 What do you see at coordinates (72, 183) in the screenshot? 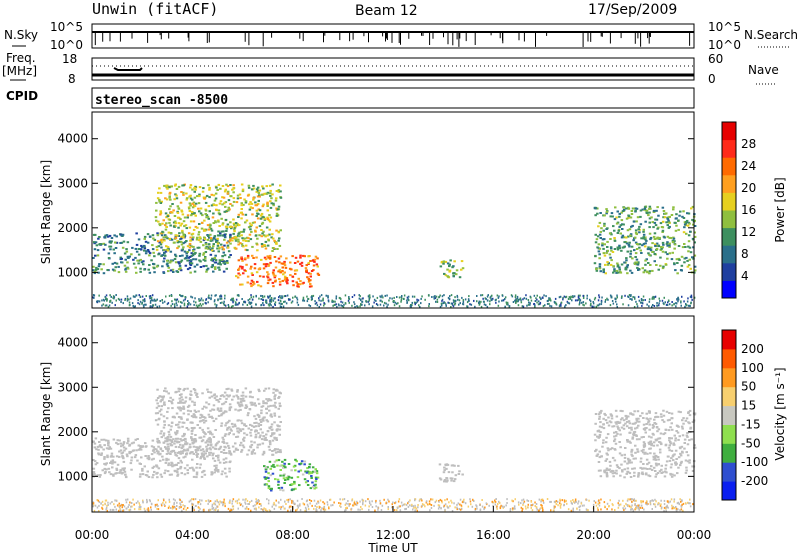
I see `y-tick-label: 3000` at bounding box center [72, 183].